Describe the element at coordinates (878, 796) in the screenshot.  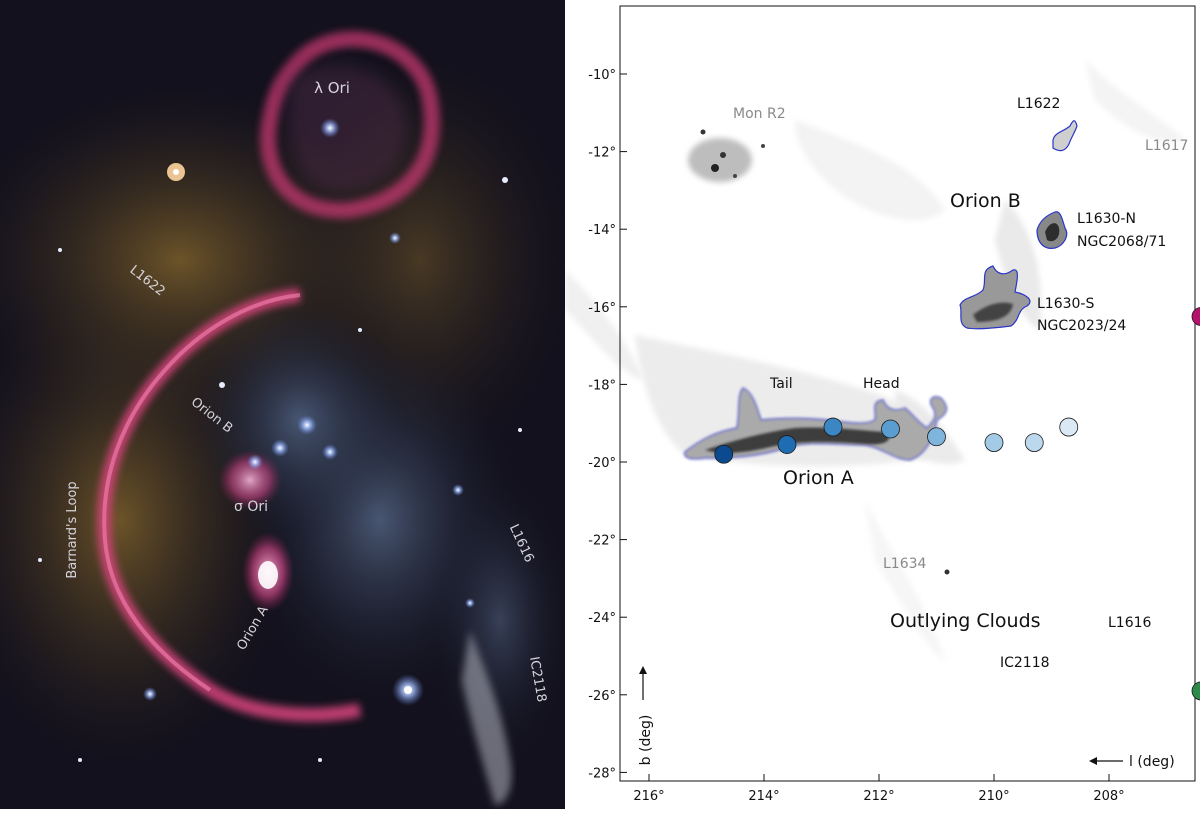
I see `x-tick-label: 212°` at that location.